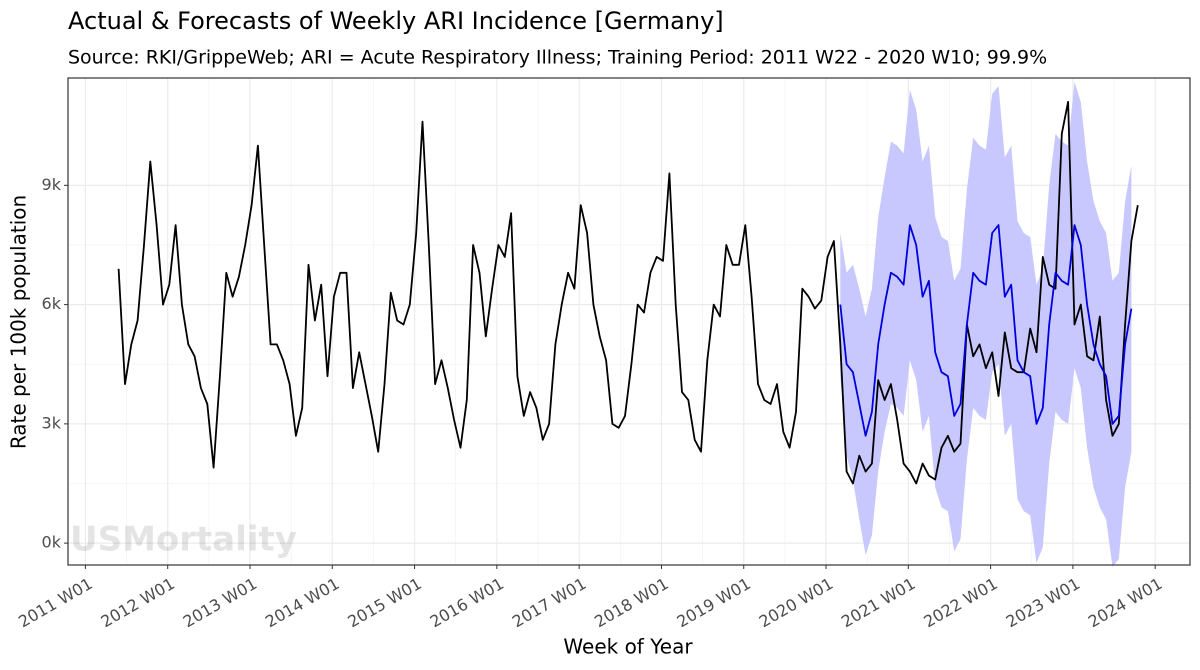 The width and height of the screenshot is (1200, 670). Describe the element at coordinates (19, 322) in the screenshot. I see `y-axis-label: Rate per 100k population` at that location.